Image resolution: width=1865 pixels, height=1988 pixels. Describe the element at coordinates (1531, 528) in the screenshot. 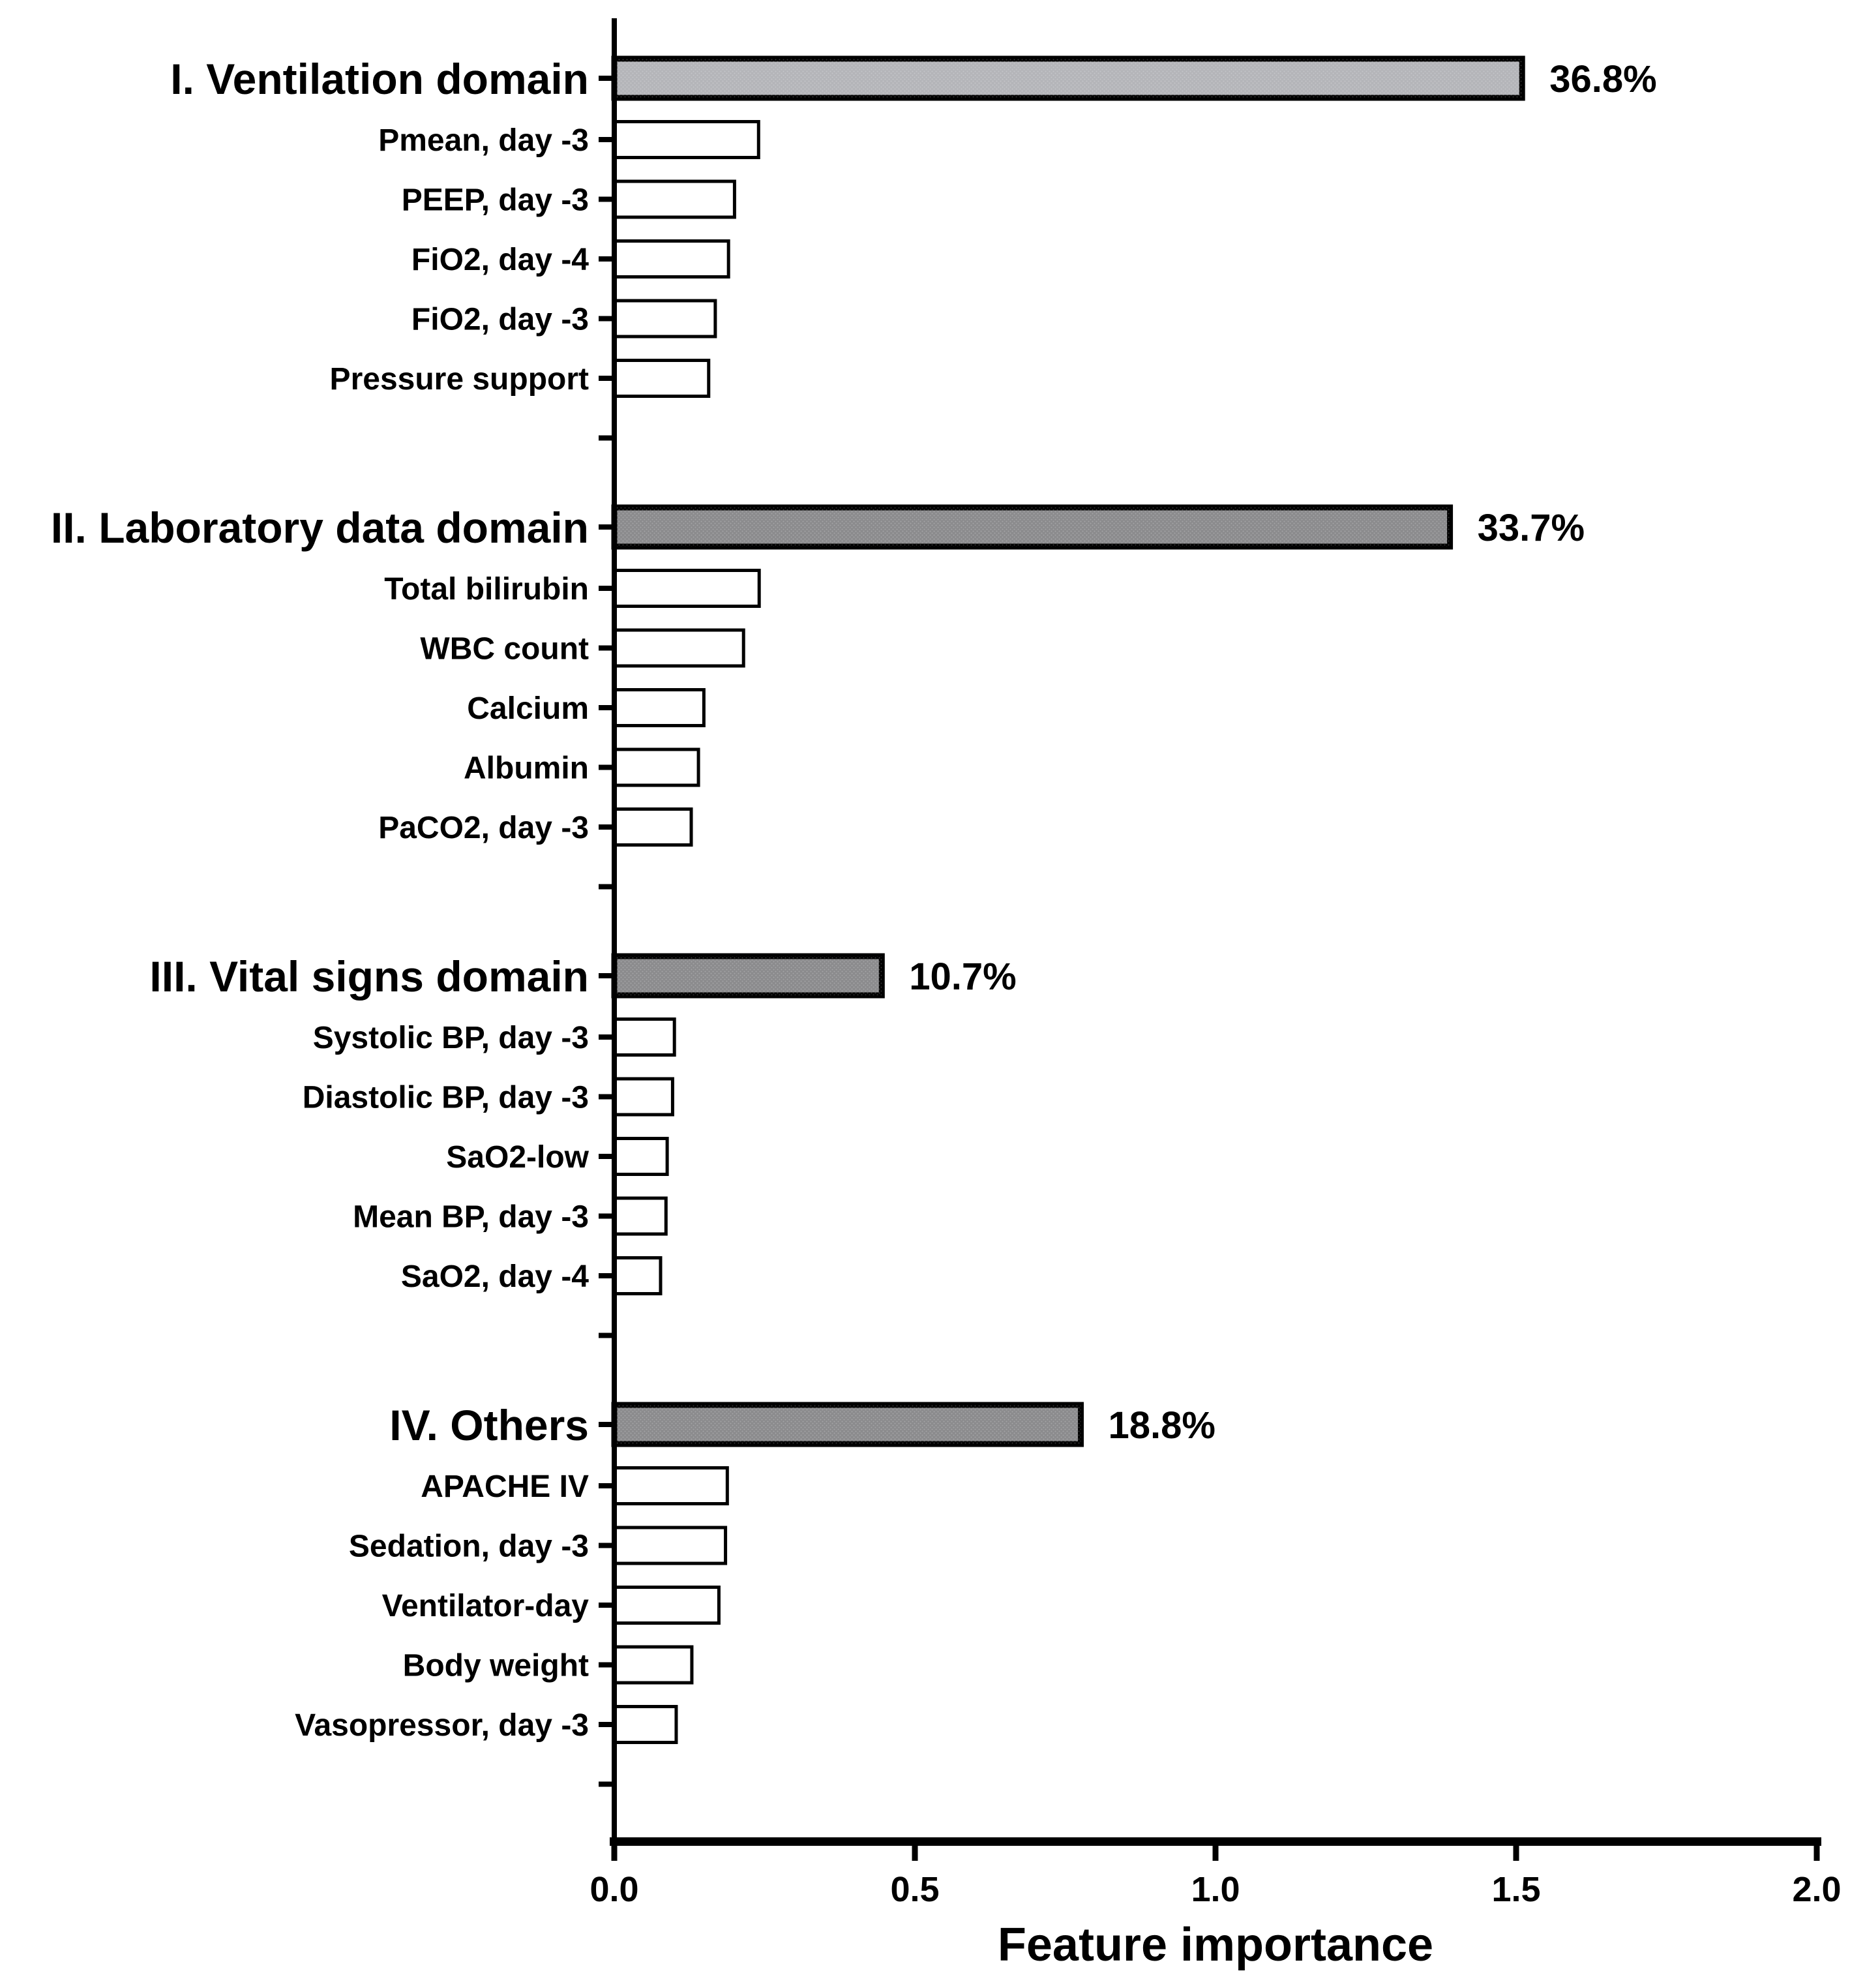

I see `domain-pct-label-laboratory: 33.7%` at that location.